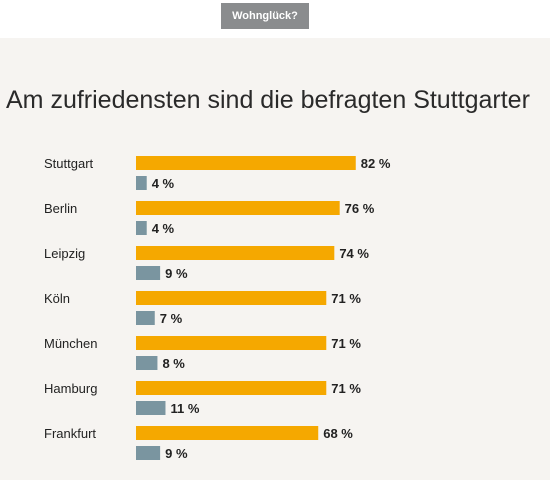 The width and height of the screenshot is (550, 480). What do you see at coordinates (265, 16) in the screenshot?
I see `section-tag: Wohnglück?` at bounding box center [265, 16].